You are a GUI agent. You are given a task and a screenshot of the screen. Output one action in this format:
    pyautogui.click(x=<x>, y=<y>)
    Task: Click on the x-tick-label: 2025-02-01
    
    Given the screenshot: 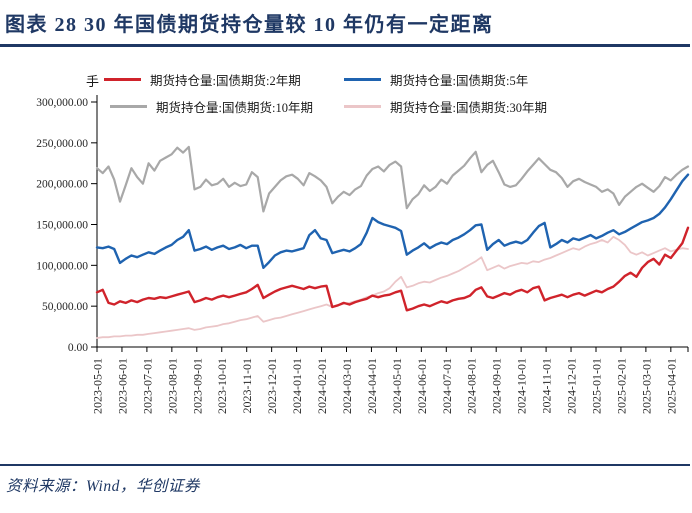 What is the action you would take?
    pyautogui.click(x=621, y=386)
    